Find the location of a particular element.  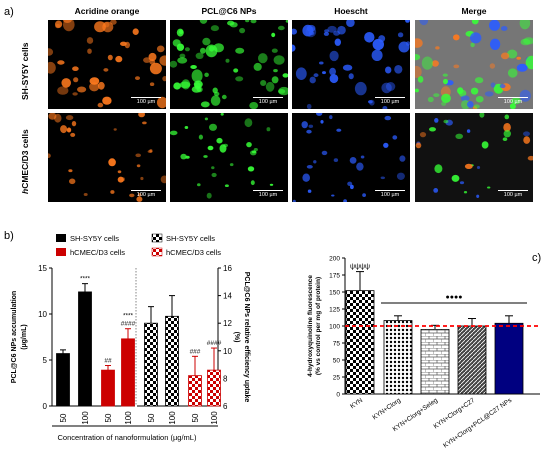

column-header-acridine: Acridine orange is located at coordinates (107, 11).